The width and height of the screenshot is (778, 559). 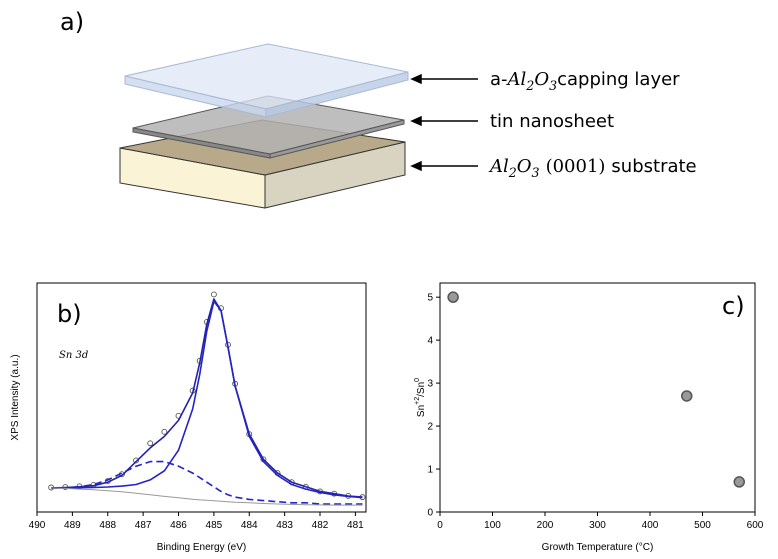 What do you see at coordinates (499, 79) in the screenshot?
I see `text-segment: a-` at bounding box center [499, 79].